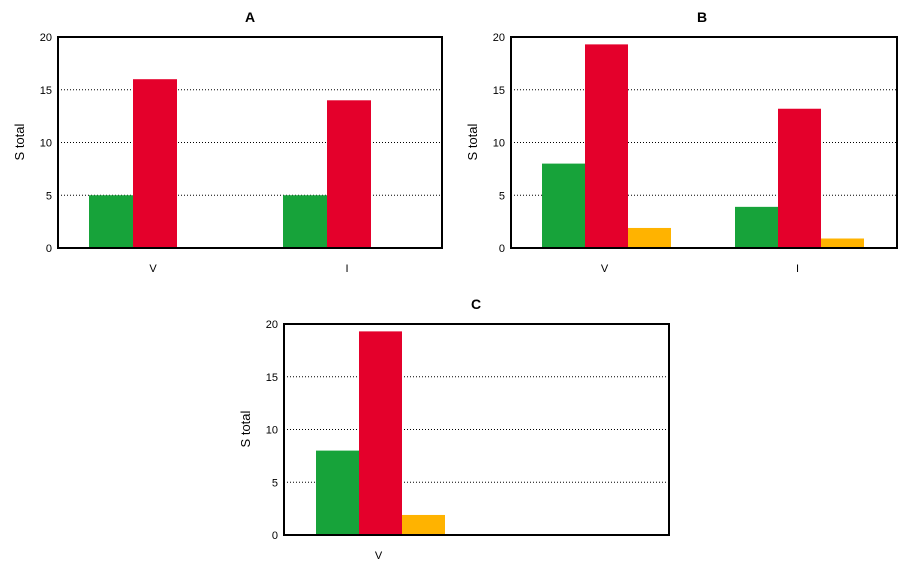 This screenshot has height=570, width=917. Describe the element at coordinates (702, 17) in the screenshot. I see `panel-title: B` at that location.